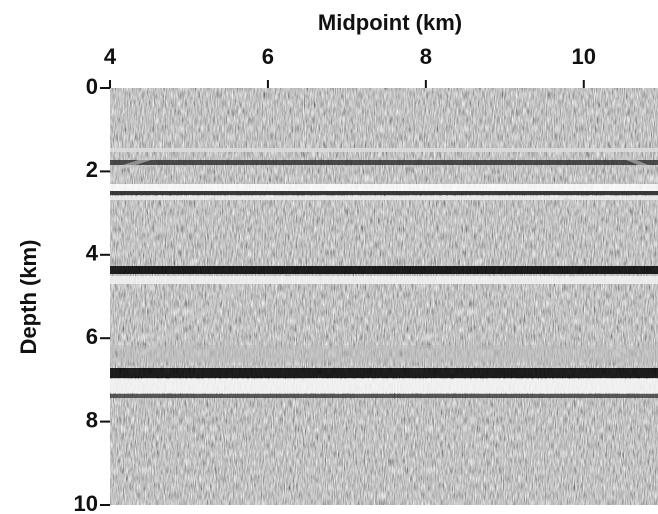 Image resolution: width=658 pixels, height=514 pixels. Describe the element at coordinates (92, 253) in the screenshot. I see `y-tick-label: 4` at that location.